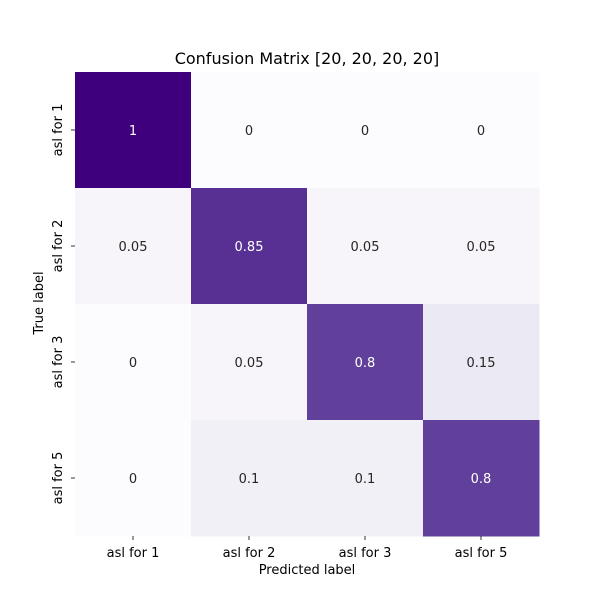 This screenshot has height=600, width=600. I want to click on y-tick-label: asl for 5, so click(58, 478).